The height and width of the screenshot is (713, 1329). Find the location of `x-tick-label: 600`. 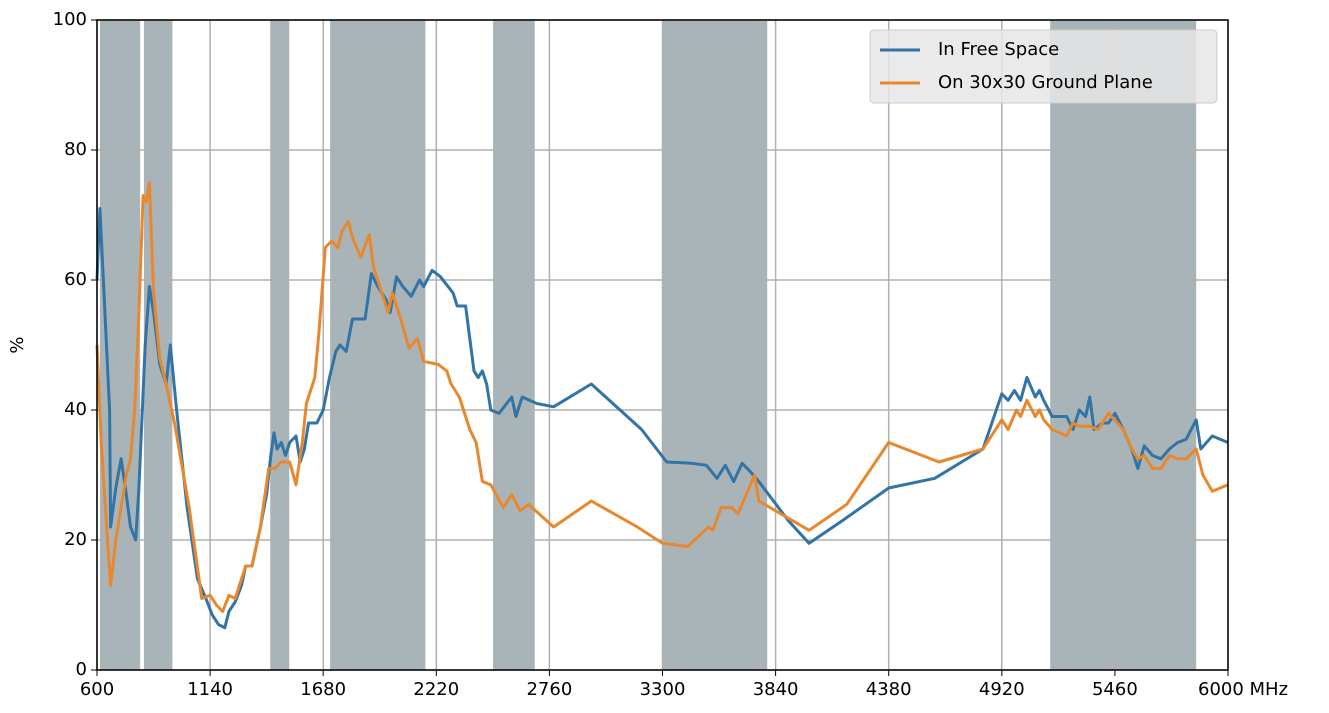

x-tick-label: 600 is located at coordinates (97, 689).